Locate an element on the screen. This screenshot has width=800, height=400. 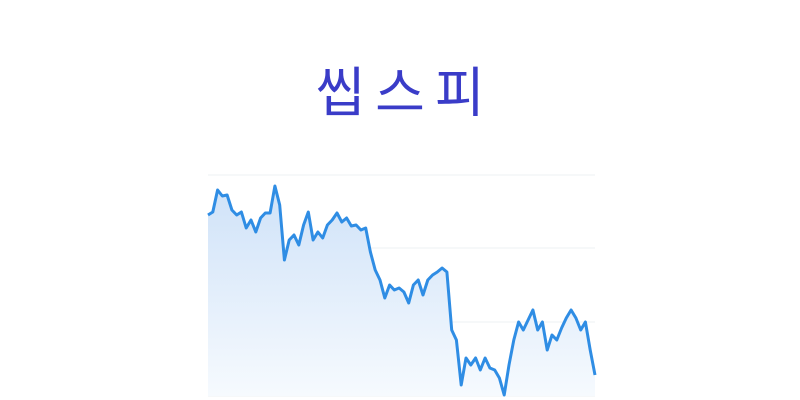
chart-title: 씹스피 is located at coordinates (404, 93).